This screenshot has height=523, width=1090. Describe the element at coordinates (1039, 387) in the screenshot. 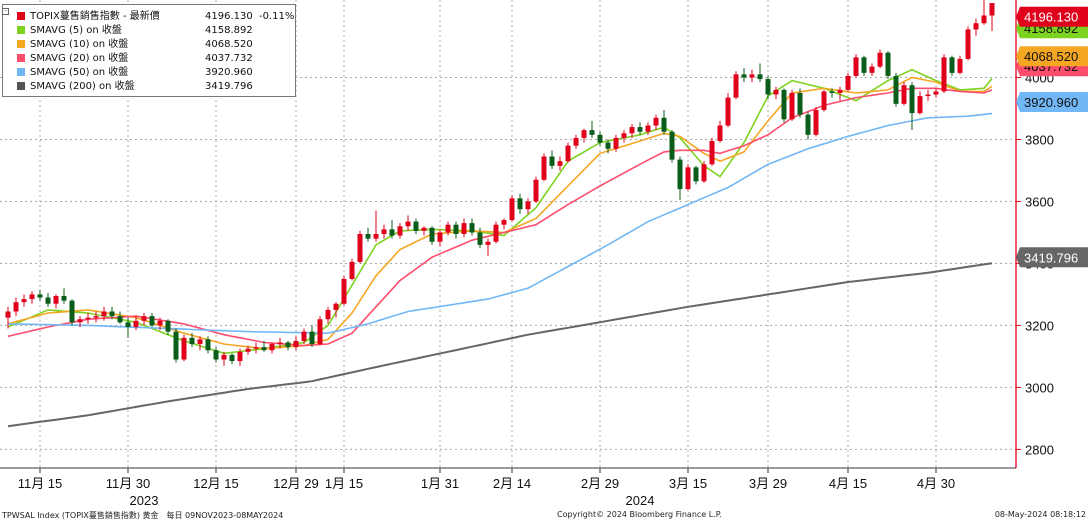

I see `y-tick-label: 3000` at that location.